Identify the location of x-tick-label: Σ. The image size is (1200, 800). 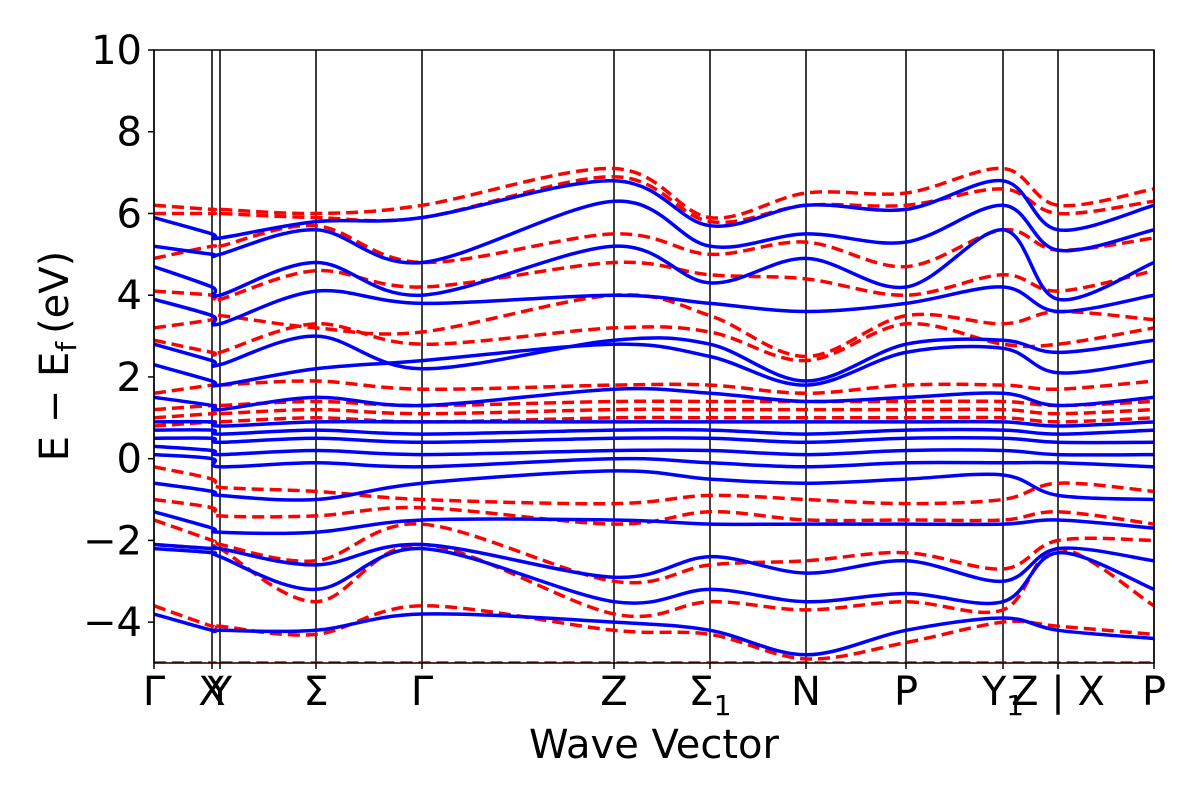
(315, 692).